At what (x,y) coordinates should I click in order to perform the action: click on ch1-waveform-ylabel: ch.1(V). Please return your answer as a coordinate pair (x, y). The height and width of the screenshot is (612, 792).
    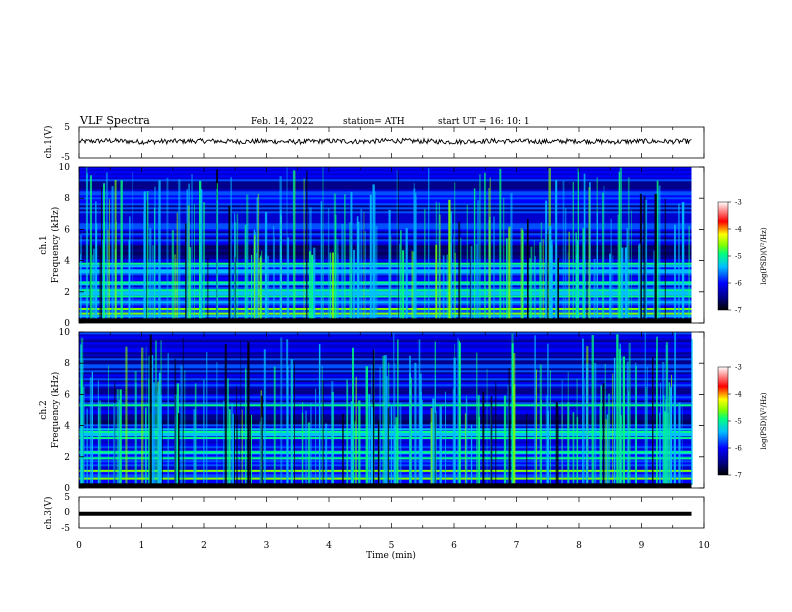
    Looking at the image, I should click on (48, 142).